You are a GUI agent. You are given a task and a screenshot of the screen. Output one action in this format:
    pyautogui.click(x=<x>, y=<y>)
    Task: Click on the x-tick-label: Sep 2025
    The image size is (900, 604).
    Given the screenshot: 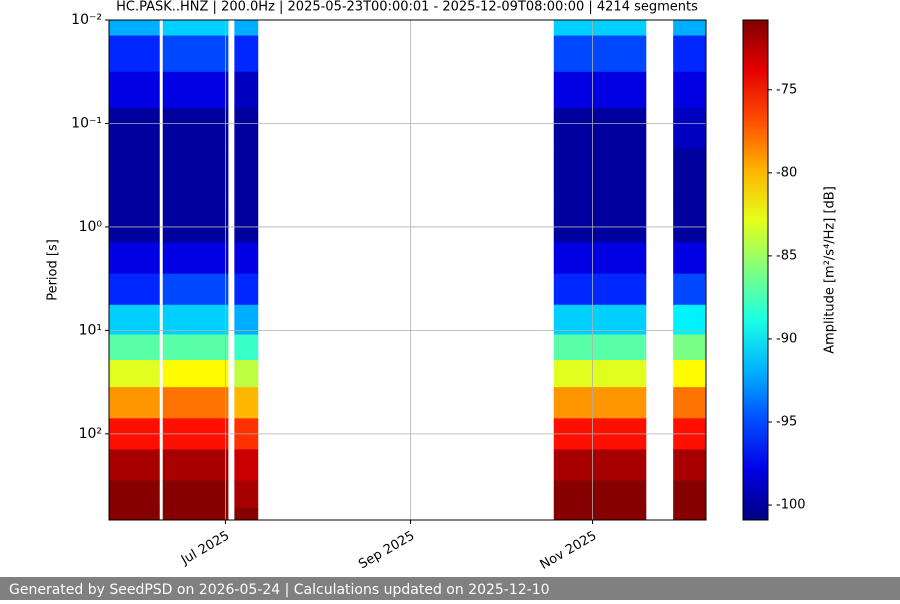 What is the action you would take?
    pyautogui.click(x=386, y=551)
    